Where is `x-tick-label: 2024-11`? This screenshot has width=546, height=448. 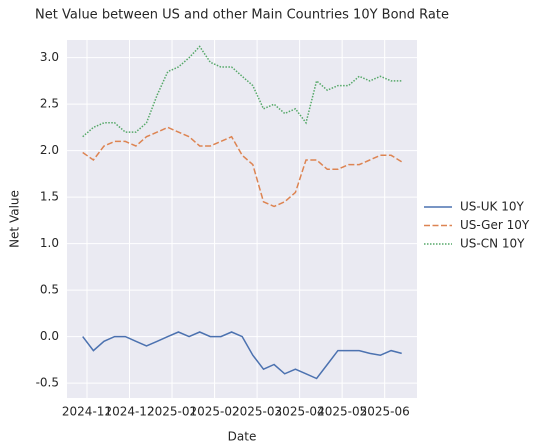 x-tick-label: 2024-11 is located at coordinates (87, 412).